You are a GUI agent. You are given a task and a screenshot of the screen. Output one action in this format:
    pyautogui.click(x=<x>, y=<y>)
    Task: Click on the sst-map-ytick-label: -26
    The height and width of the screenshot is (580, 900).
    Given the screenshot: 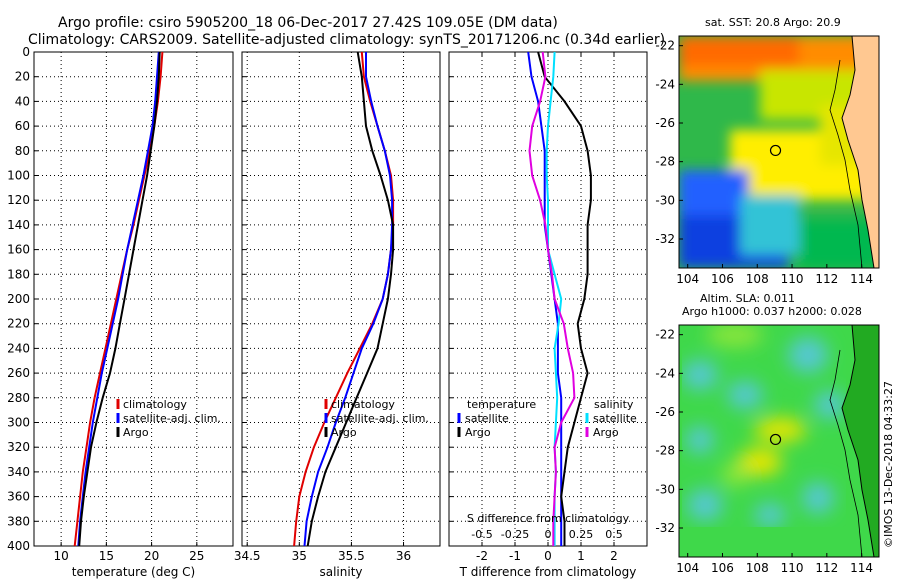 What is the action you would take?
    pyautogui.click(x=665, y=123)
    